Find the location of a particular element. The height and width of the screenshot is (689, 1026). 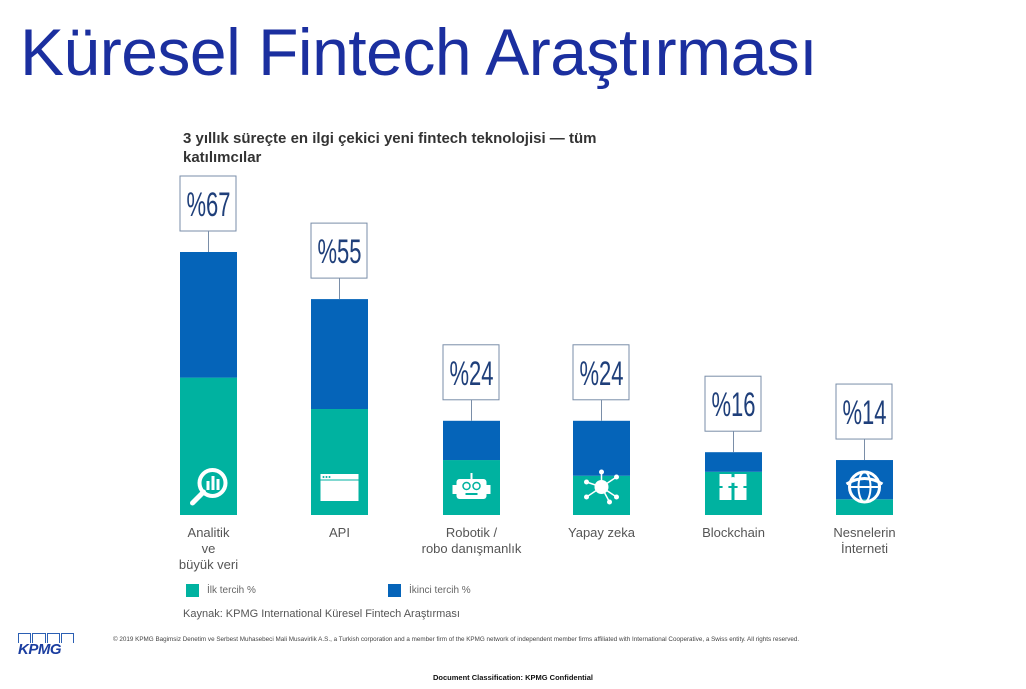

legend-item-second-choice: İkinci tercih % is located at coordinates (429, 590).